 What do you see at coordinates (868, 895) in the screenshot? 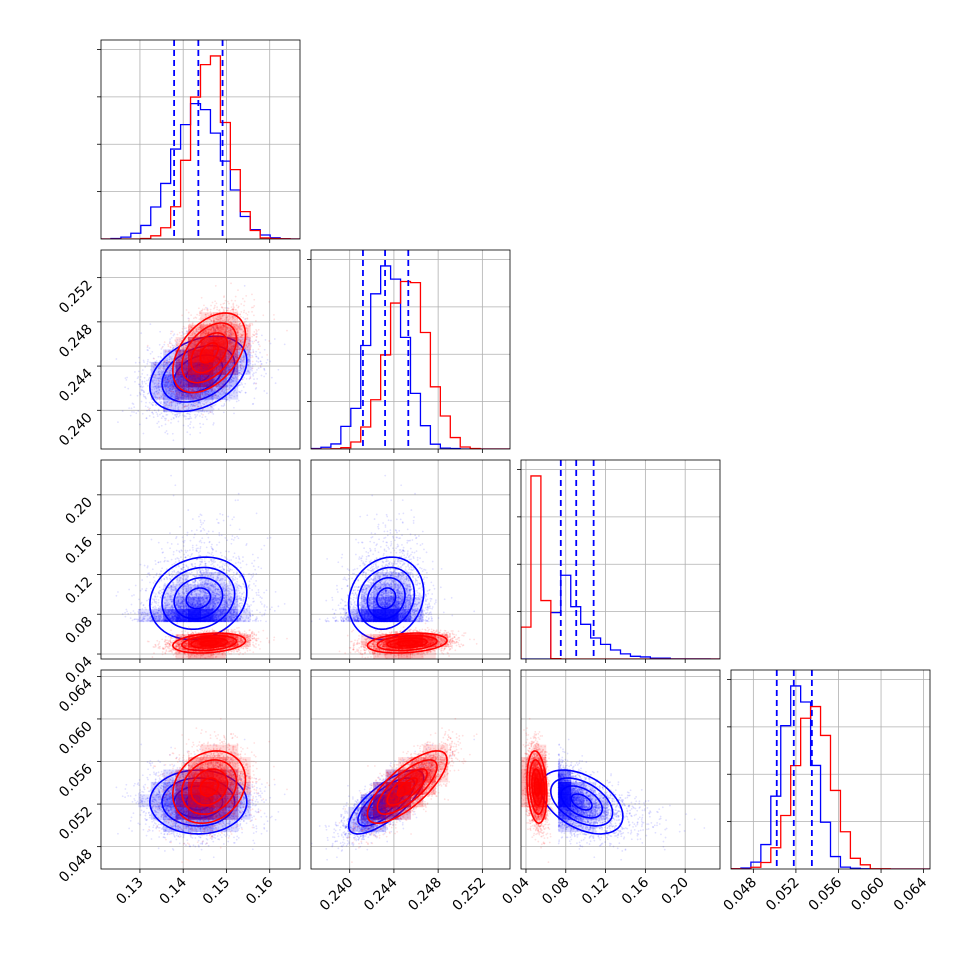
I see `x-tick-label: 0.060` at bounding box center [868, 895].